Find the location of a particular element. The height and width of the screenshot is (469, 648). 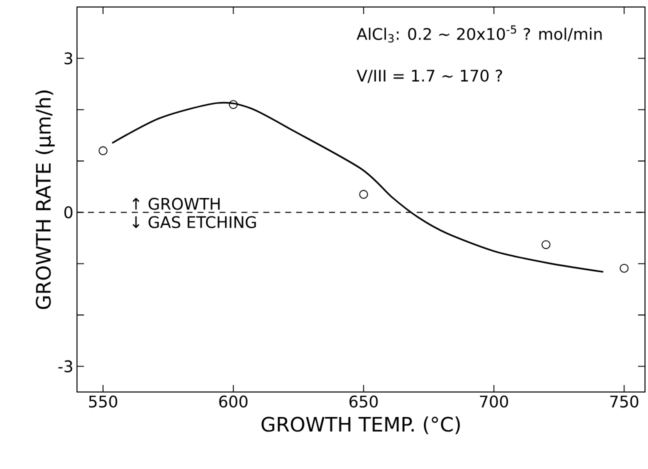

x-tick-label: 550 is located at coordinates (103, 402).